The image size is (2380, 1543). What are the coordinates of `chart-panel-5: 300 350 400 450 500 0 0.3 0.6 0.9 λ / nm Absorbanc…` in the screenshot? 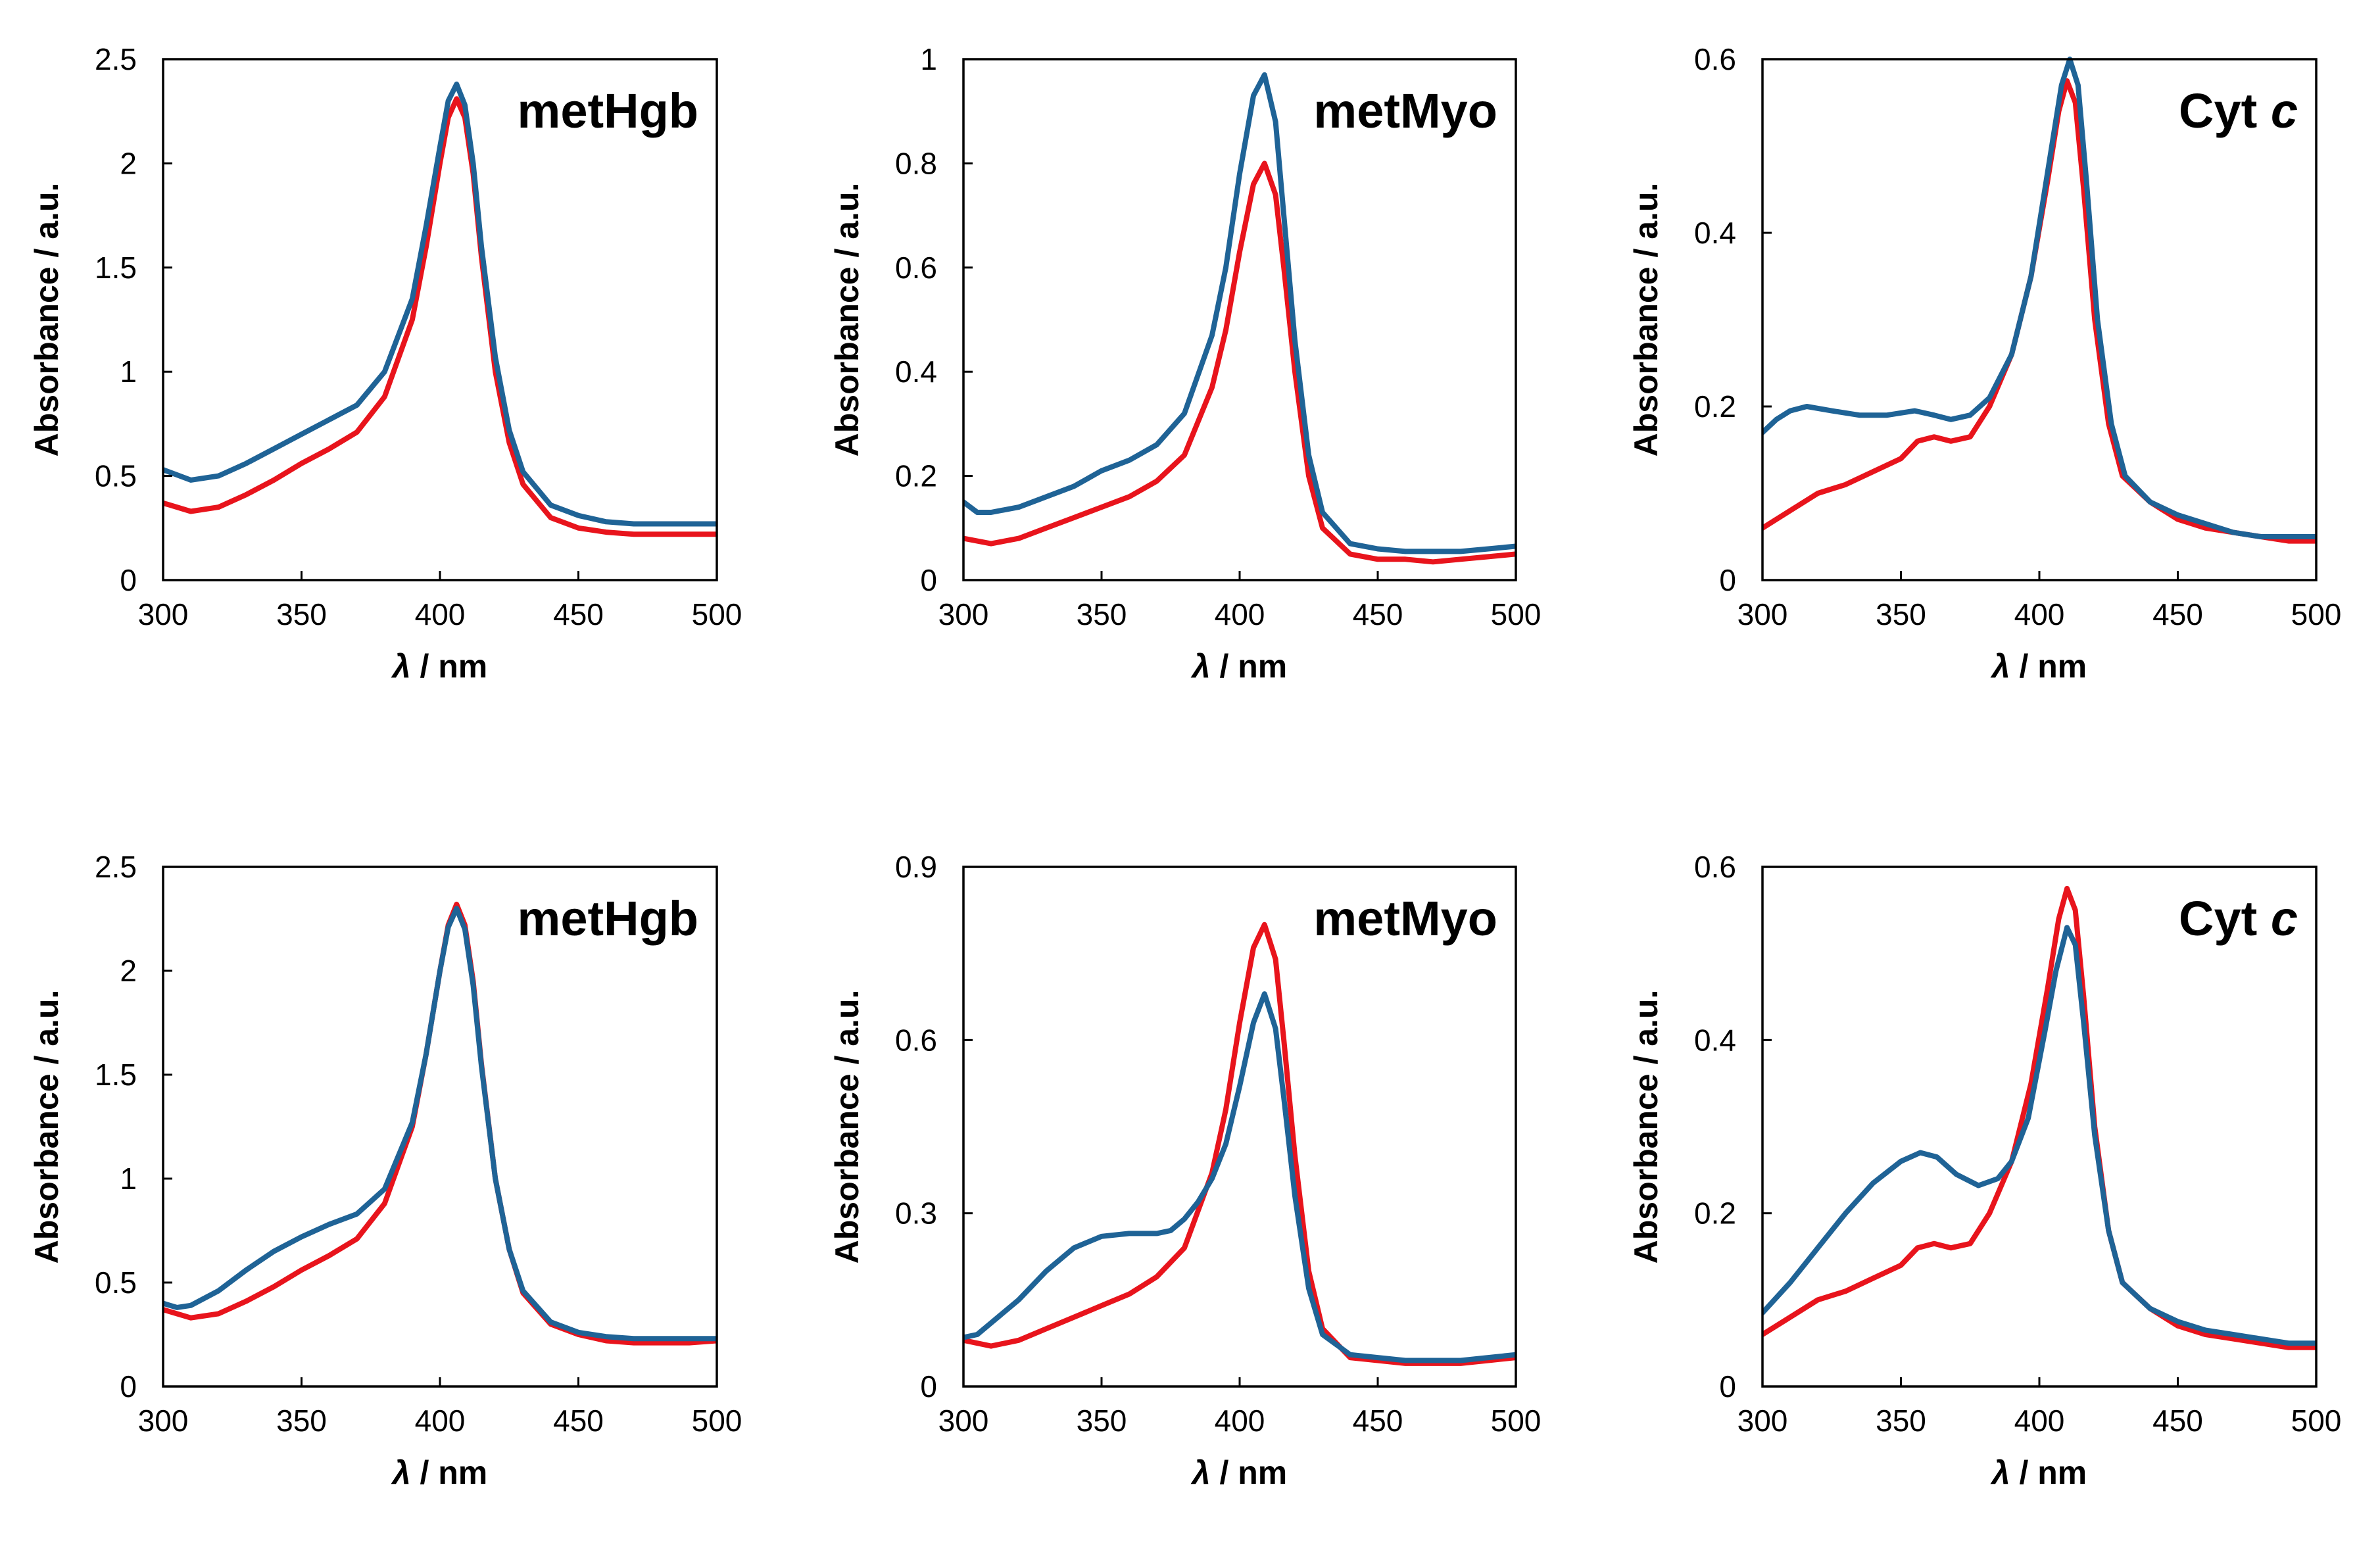 It's located at (1185, 1170).